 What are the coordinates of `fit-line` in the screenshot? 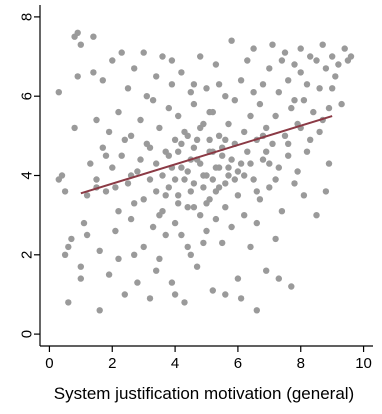 It's located at (206, 155).